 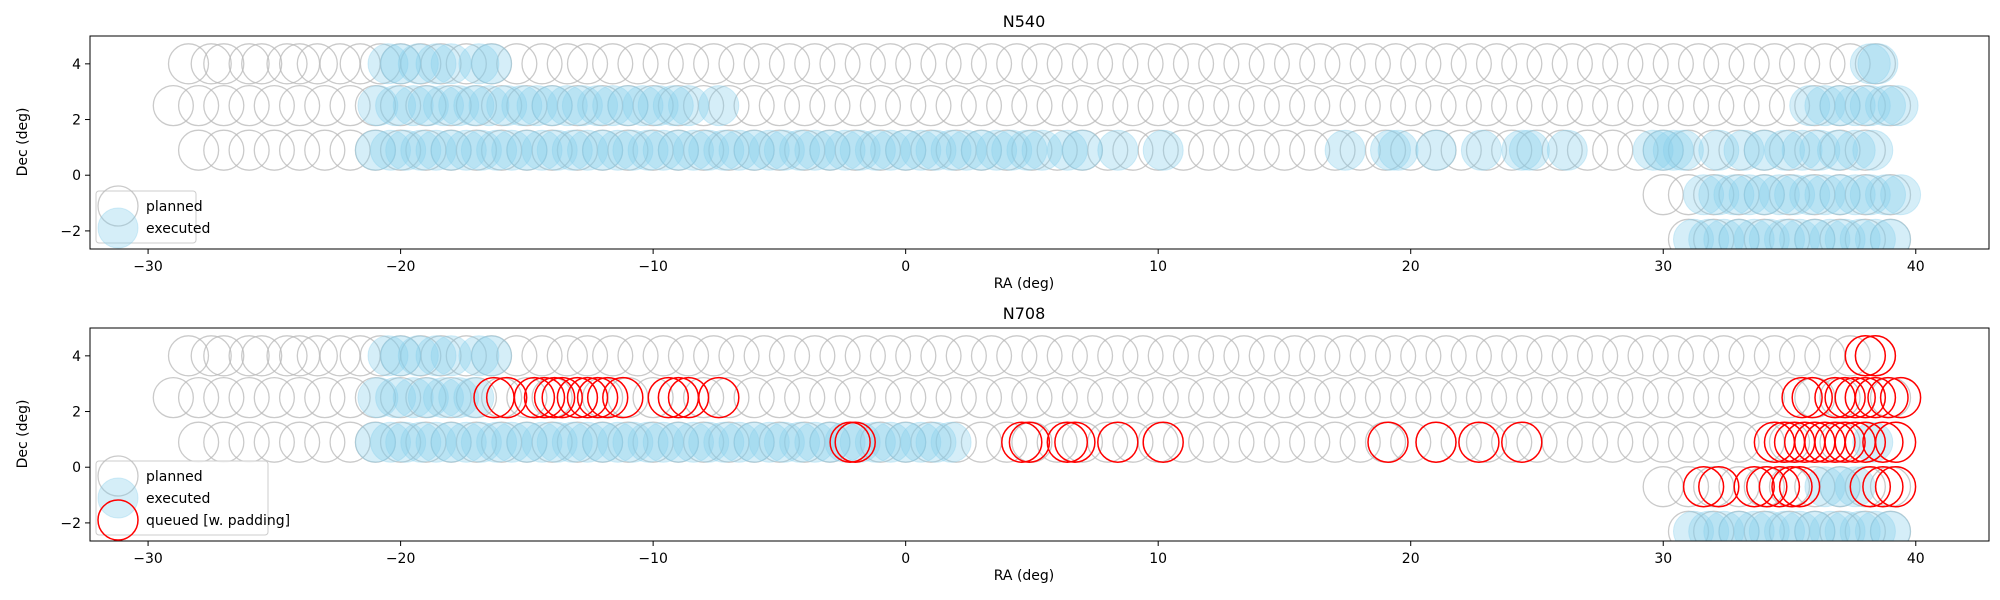 I want to click on x-tick-label: 40, so click(x=1916, y=267).